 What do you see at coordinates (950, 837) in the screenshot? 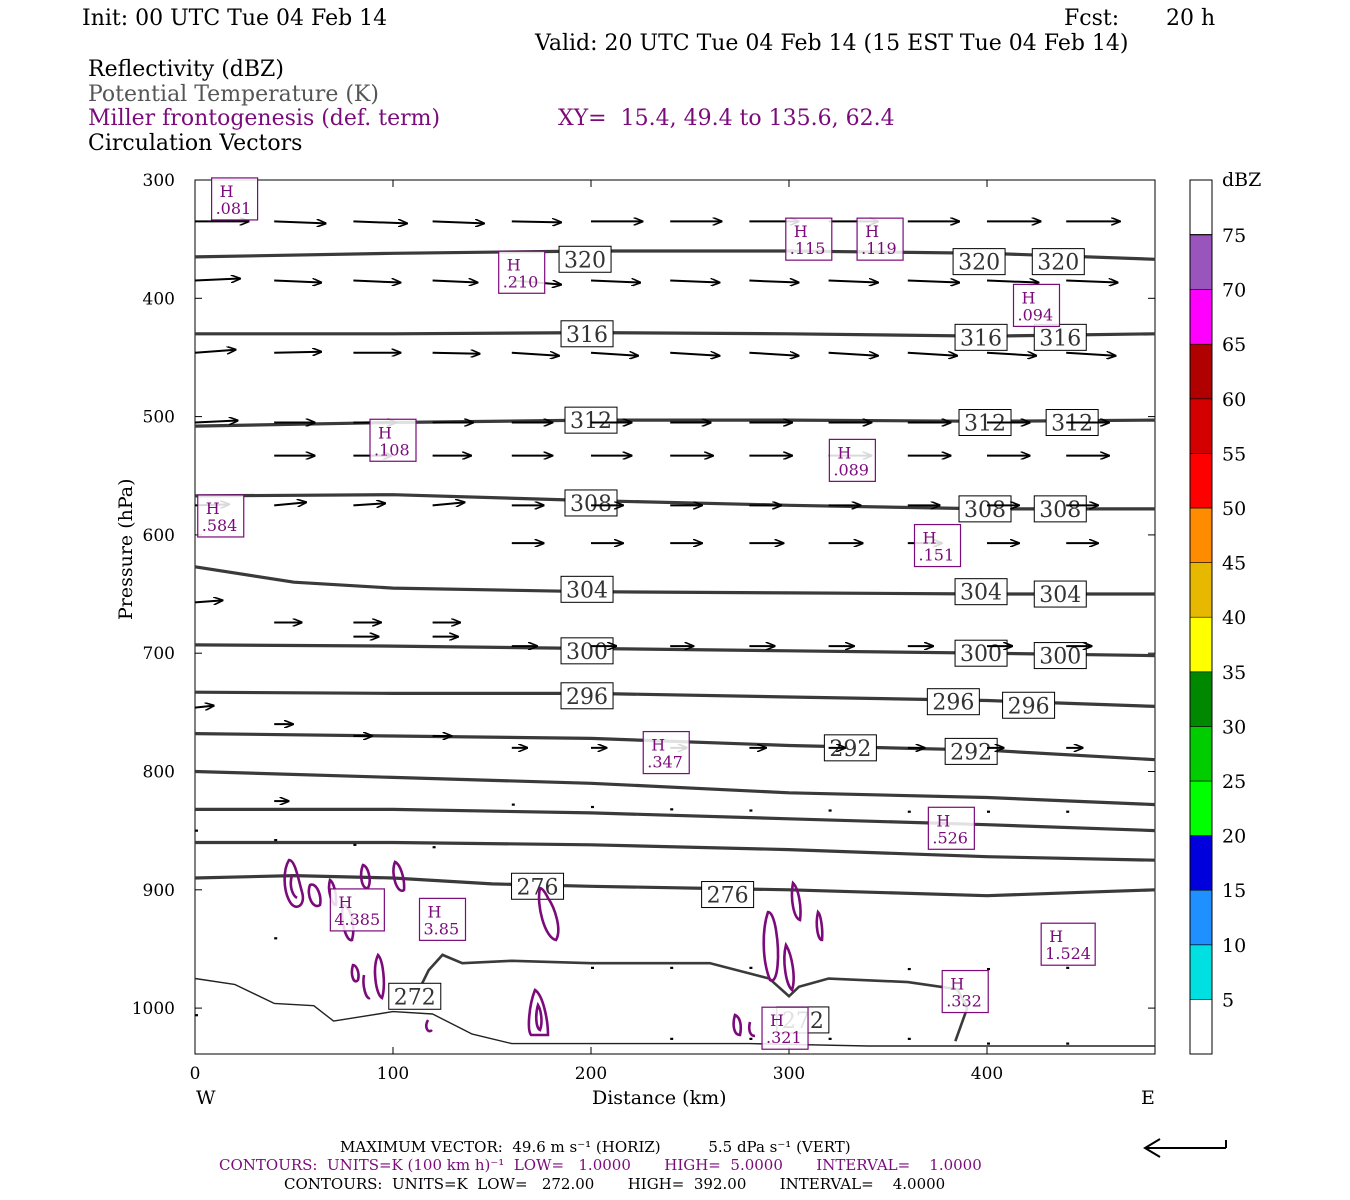
I see `svg-text: .526` at bounding box center [950, 837].